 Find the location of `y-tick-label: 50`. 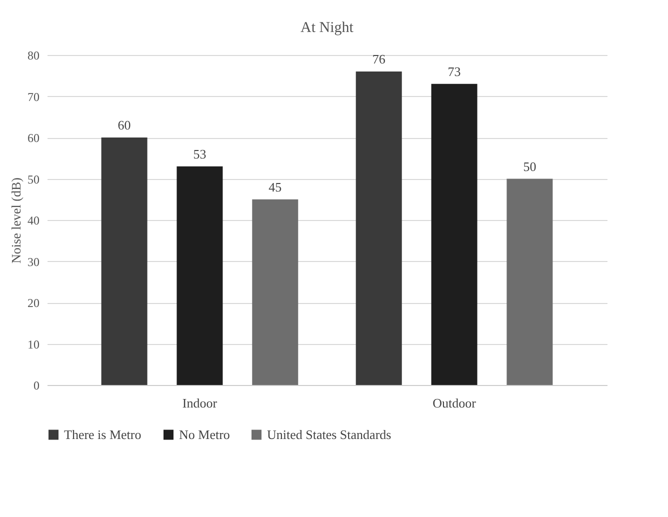

y-tick-label: 50 is located at coordinates (34, 179).